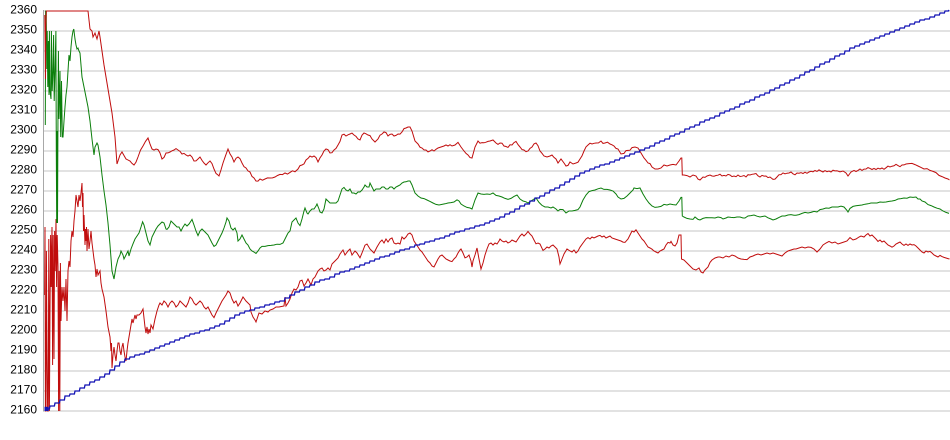 The height and width of the screenshot is (440, 950). What do you see at coordinates (23, 210) in the screenshot?
I see `svg-text: 2260` at bounding box center [23, 210].